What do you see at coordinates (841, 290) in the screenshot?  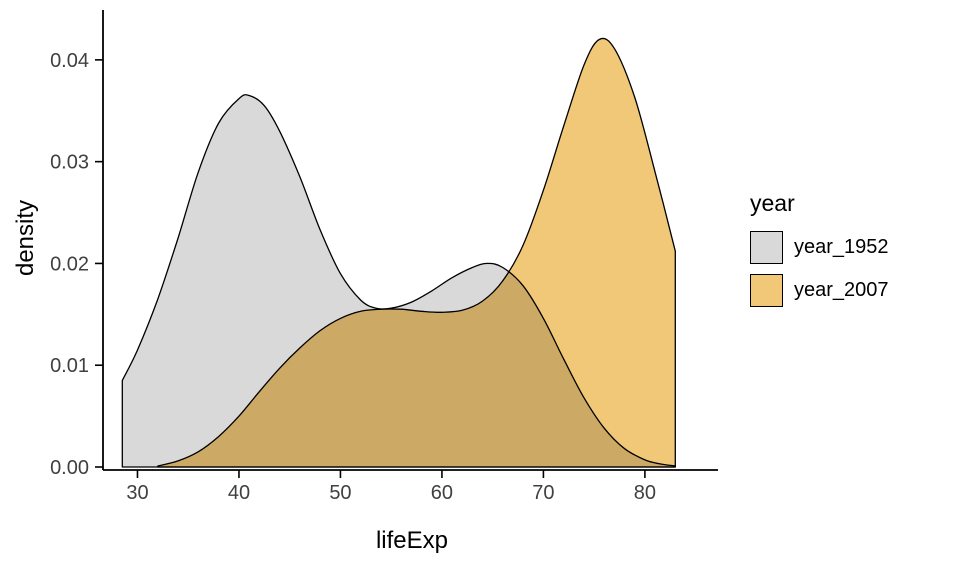 I see `legend-label-year-2007: year_2007` at bounding box center [841, 290].